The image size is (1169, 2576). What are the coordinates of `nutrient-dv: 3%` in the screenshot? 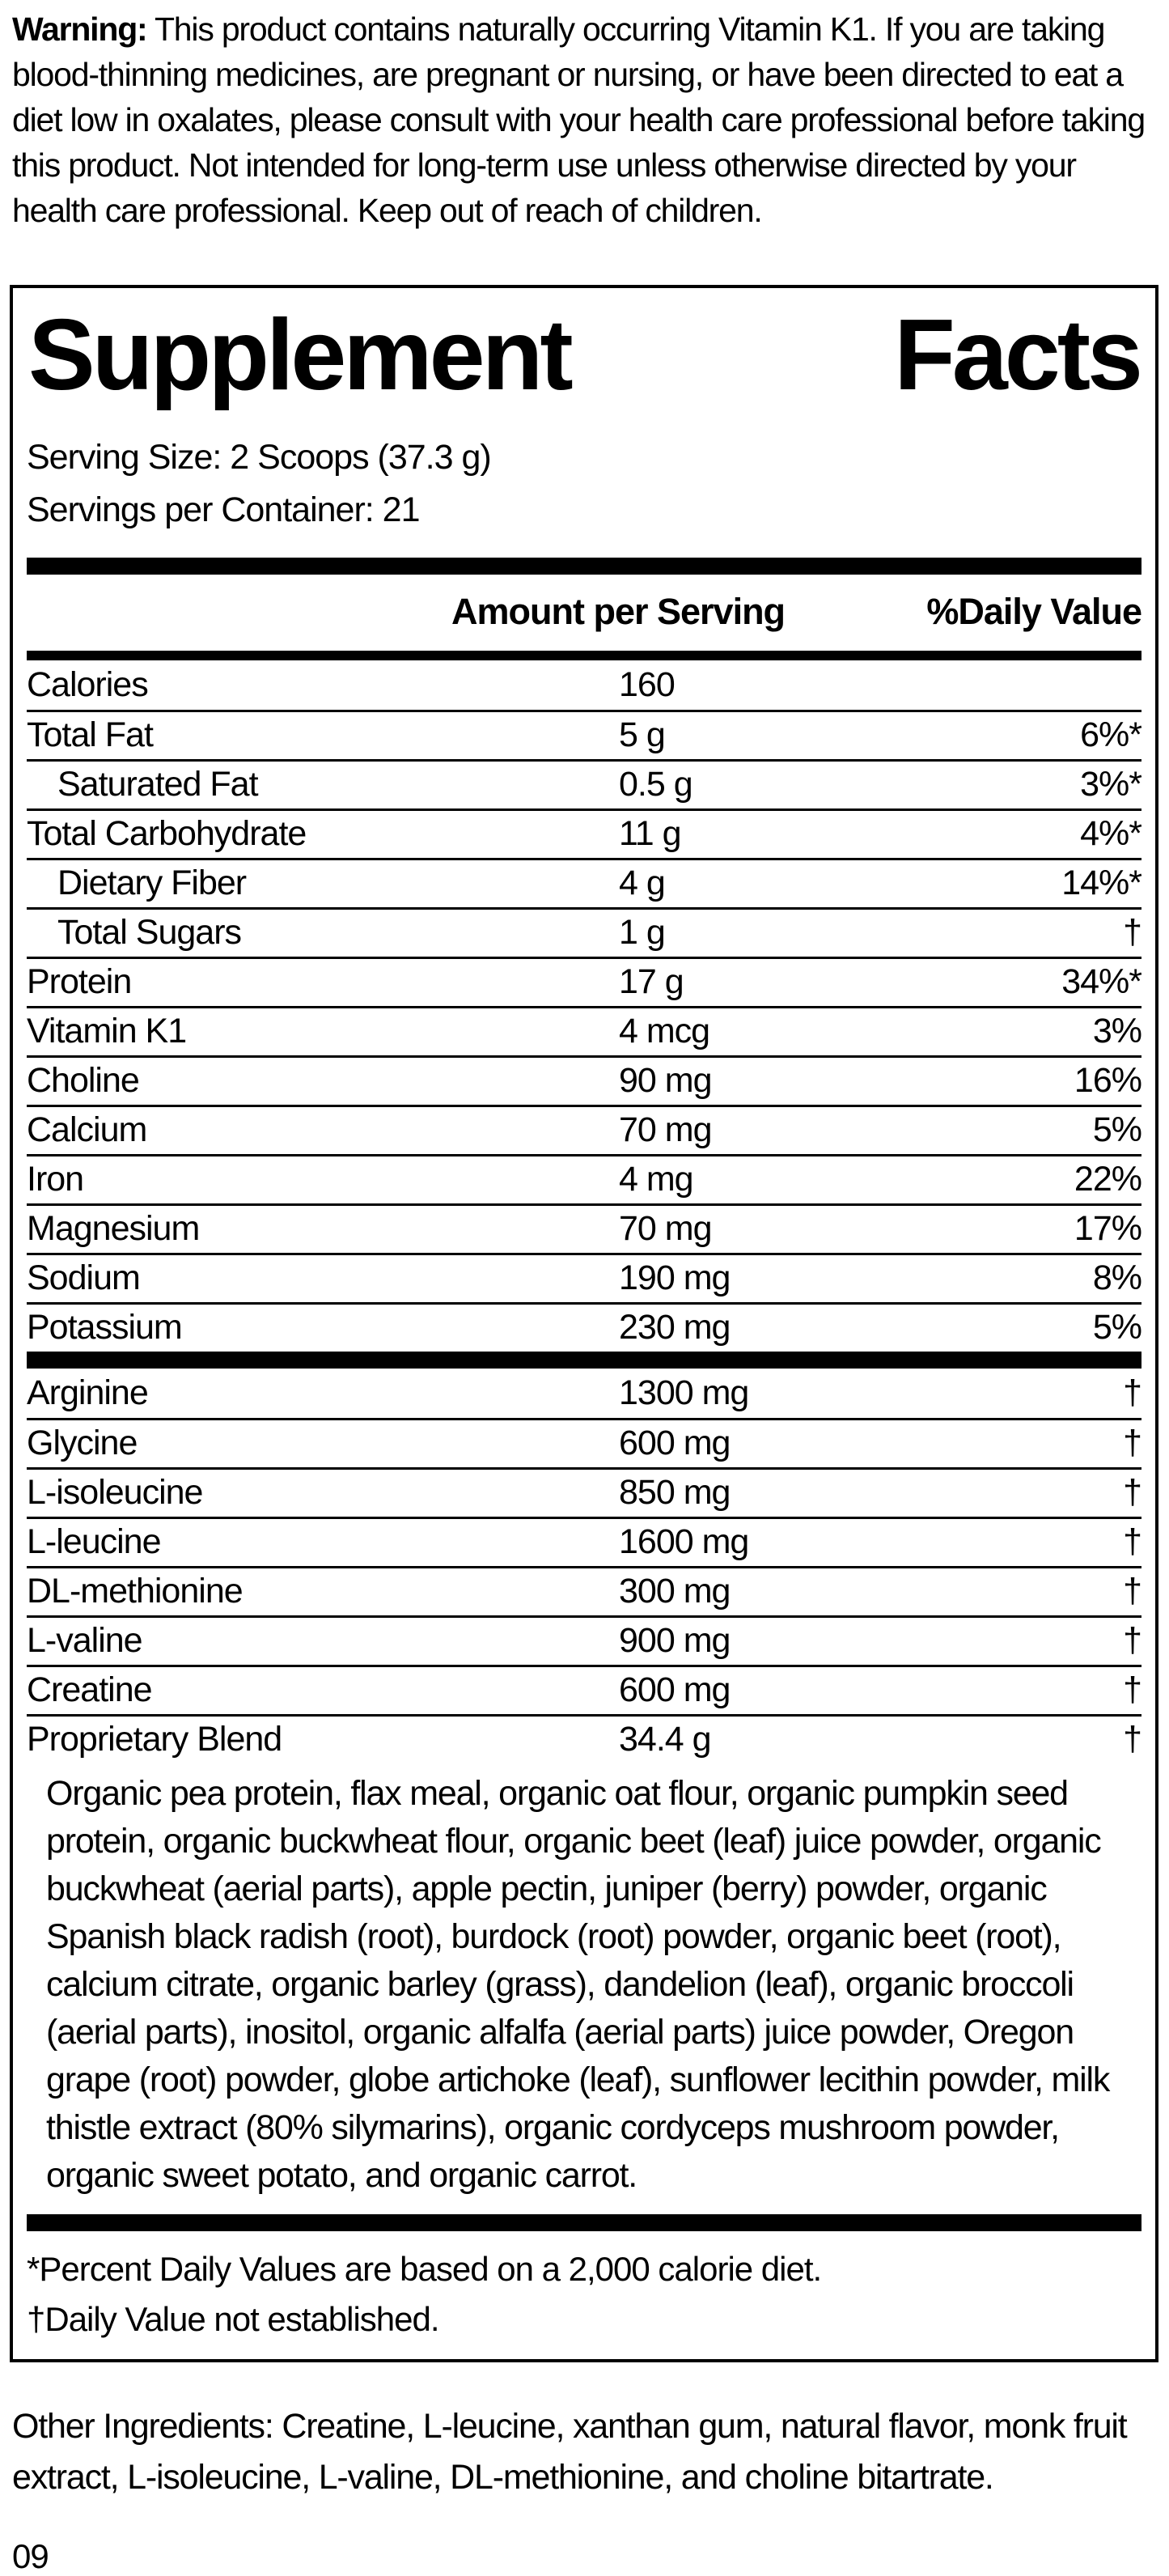 It's located at (1117, 1031).